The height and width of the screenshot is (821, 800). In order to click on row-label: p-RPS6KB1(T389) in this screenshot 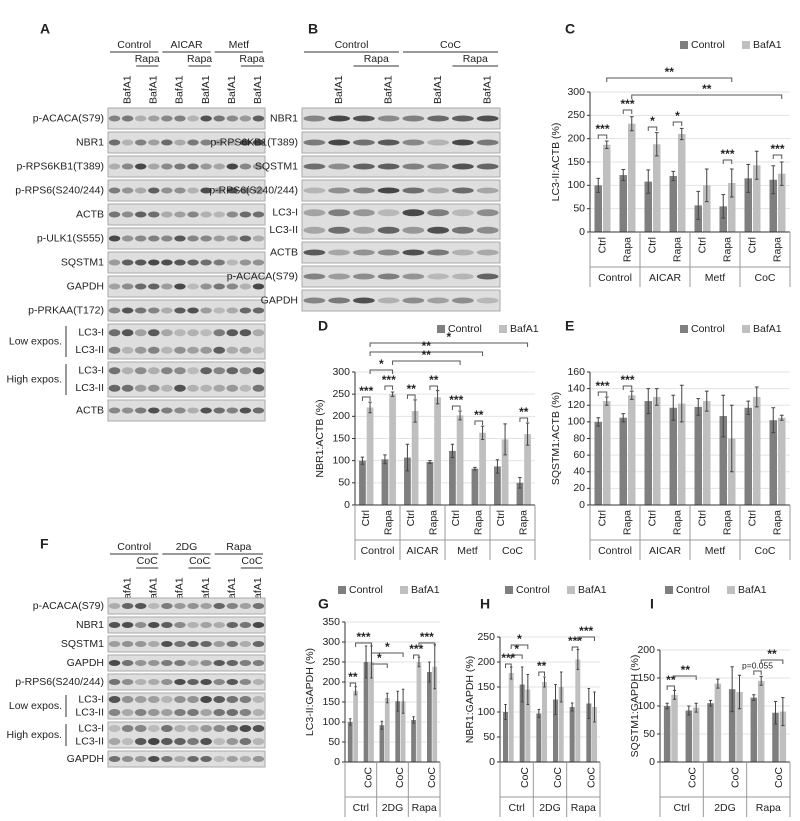, I will do `click(254, 142)`.